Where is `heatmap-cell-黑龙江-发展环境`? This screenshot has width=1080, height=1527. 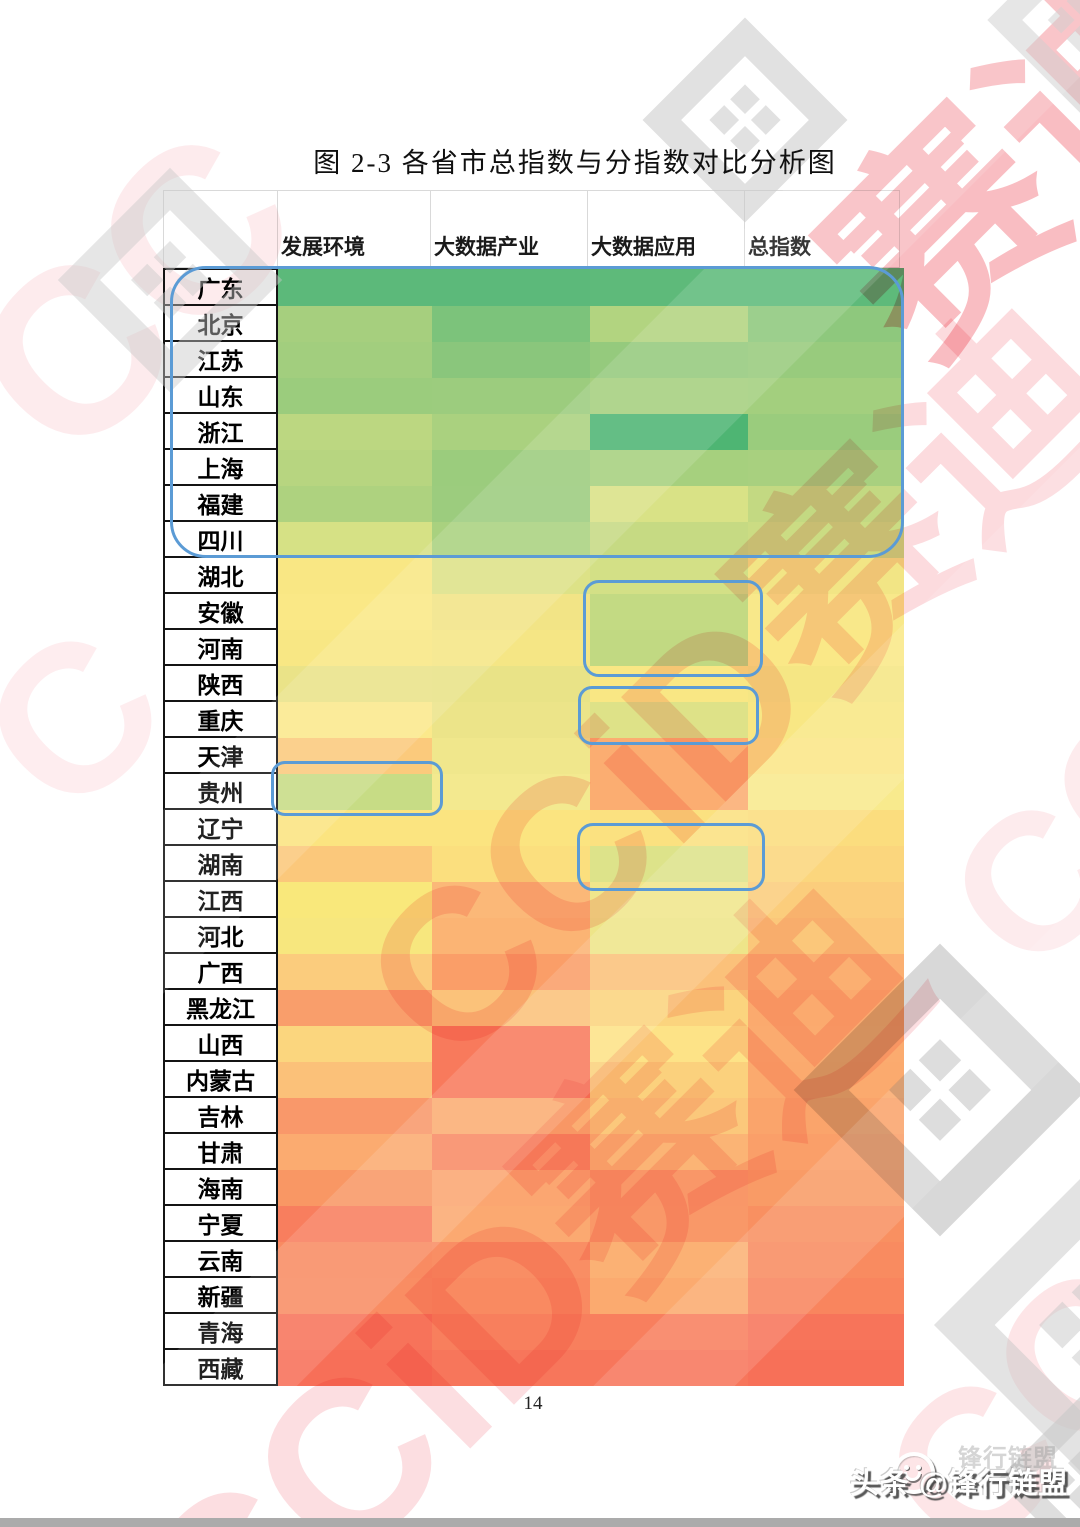
heatmap-cell-黑龙江-发展环境 is located at coordinates (355, 1008).